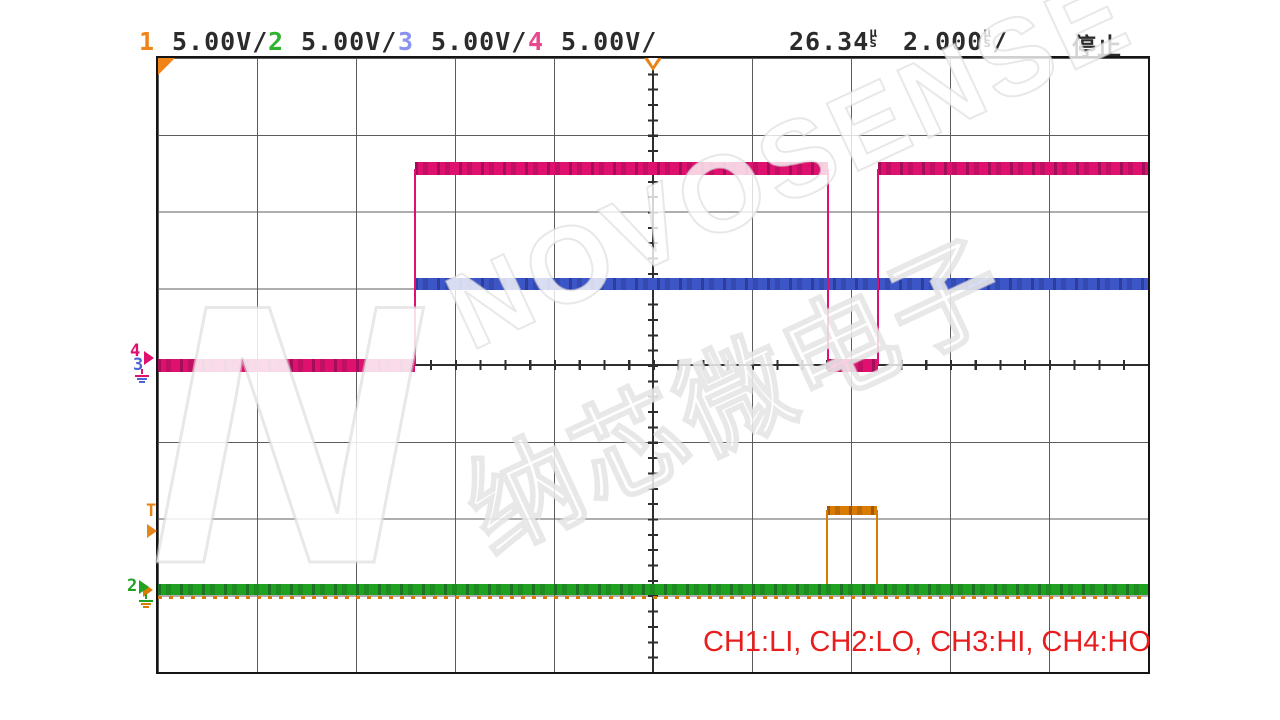 Image resolution: width=1280 pixels, height=720 pixels. What do you see at coordinates (166, 66) in the screenshot?
I see `corner-trigger-icon` at bounding box center [166, 66].